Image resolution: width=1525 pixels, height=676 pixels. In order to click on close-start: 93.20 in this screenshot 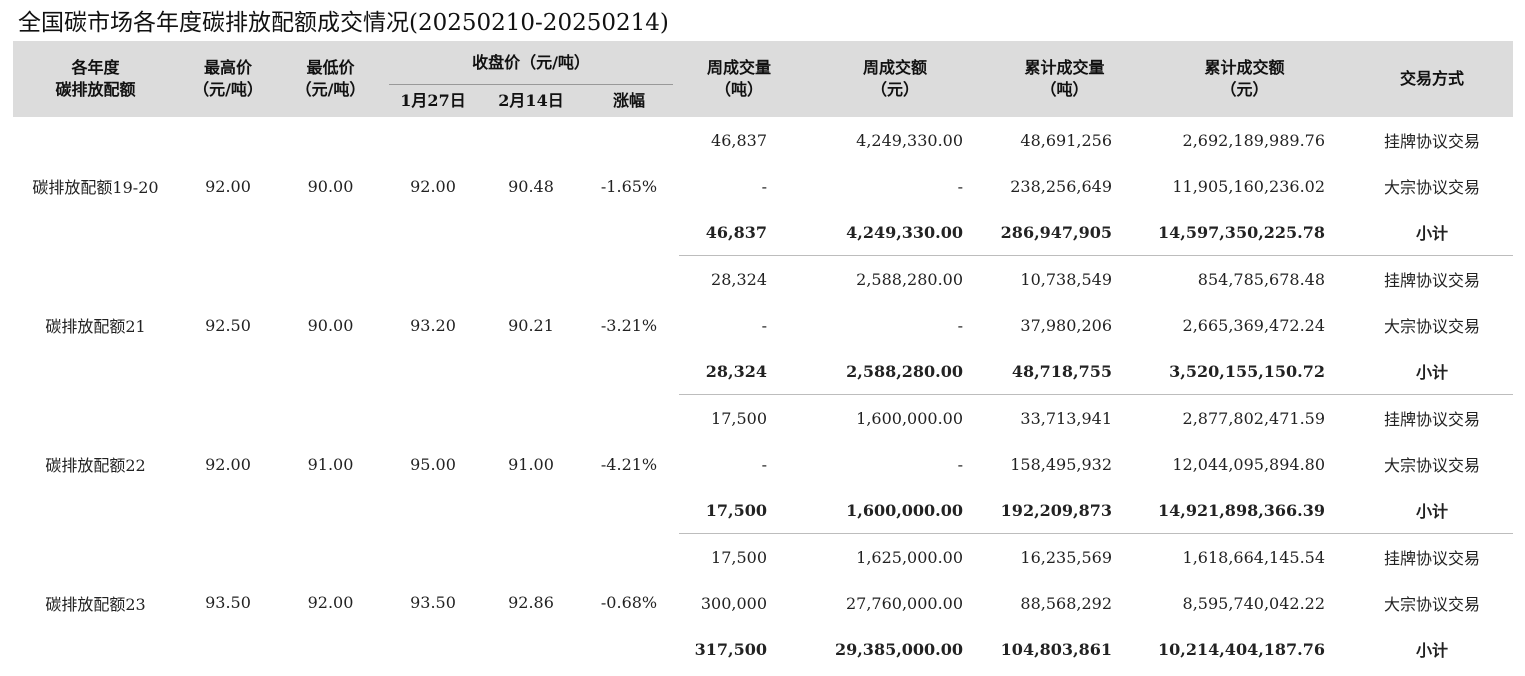, I will do `click(433, 325)`.